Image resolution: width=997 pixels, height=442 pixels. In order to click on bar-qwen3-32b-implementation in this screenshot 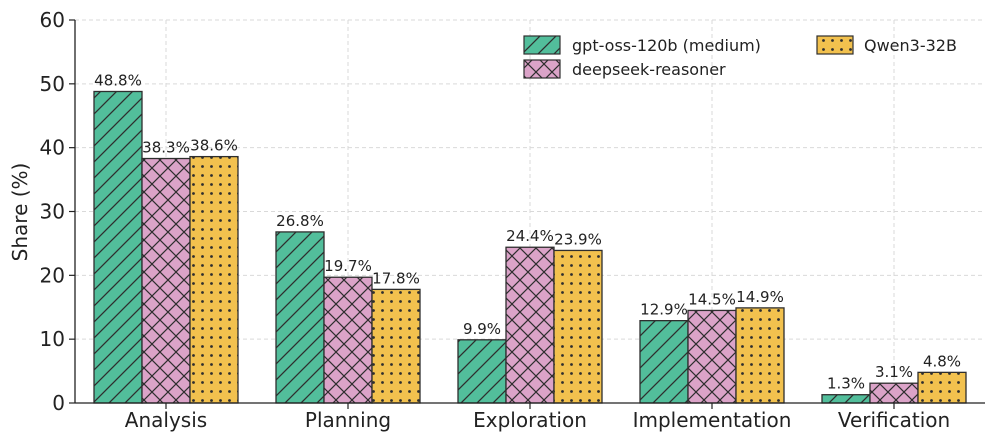, I will do `click(760, 355)`.